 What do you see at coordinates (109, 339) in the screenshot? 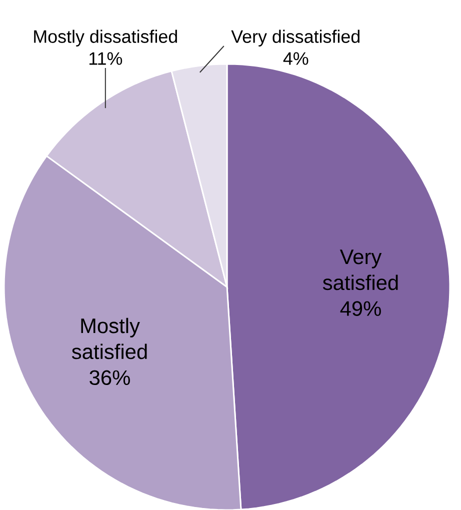
I see `slice-label: Mostly satisfied` at bounding box center [109, 339].